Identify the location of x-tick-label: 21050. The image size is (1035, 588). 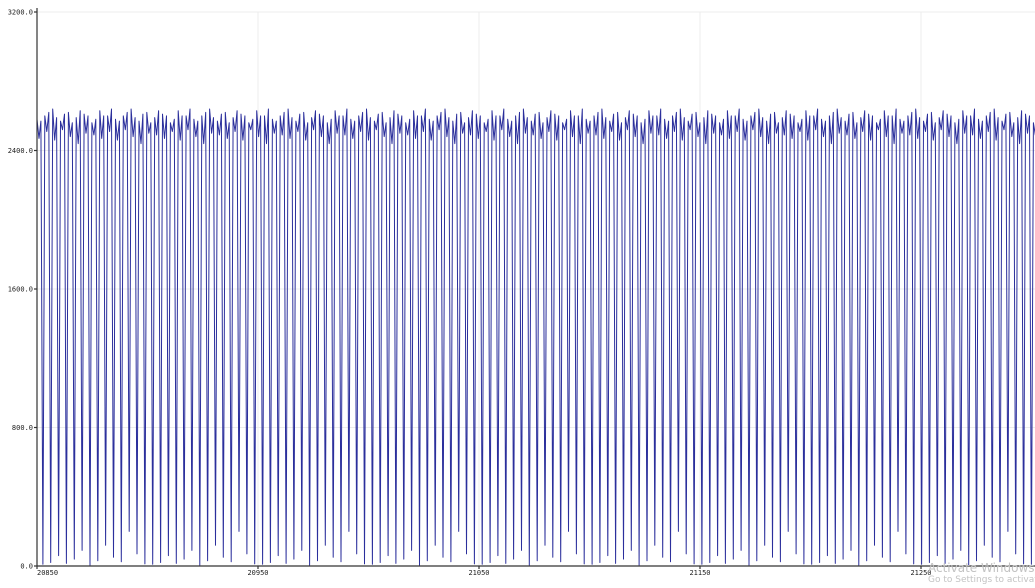
(478, 573).